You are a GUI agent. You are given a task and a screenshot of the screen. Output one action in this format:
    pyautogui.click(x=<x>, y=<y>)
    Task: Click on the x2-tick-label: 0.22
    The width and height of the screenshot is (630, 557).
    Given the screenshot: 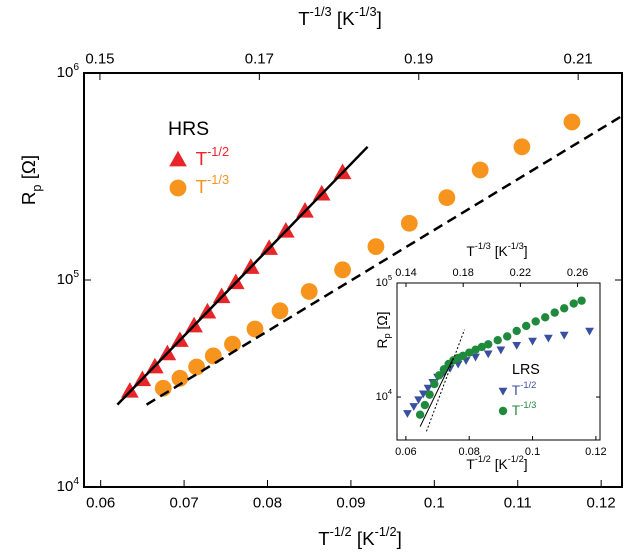 What is the action you would take?
    pyautogui.click(x=520, y=273)
    